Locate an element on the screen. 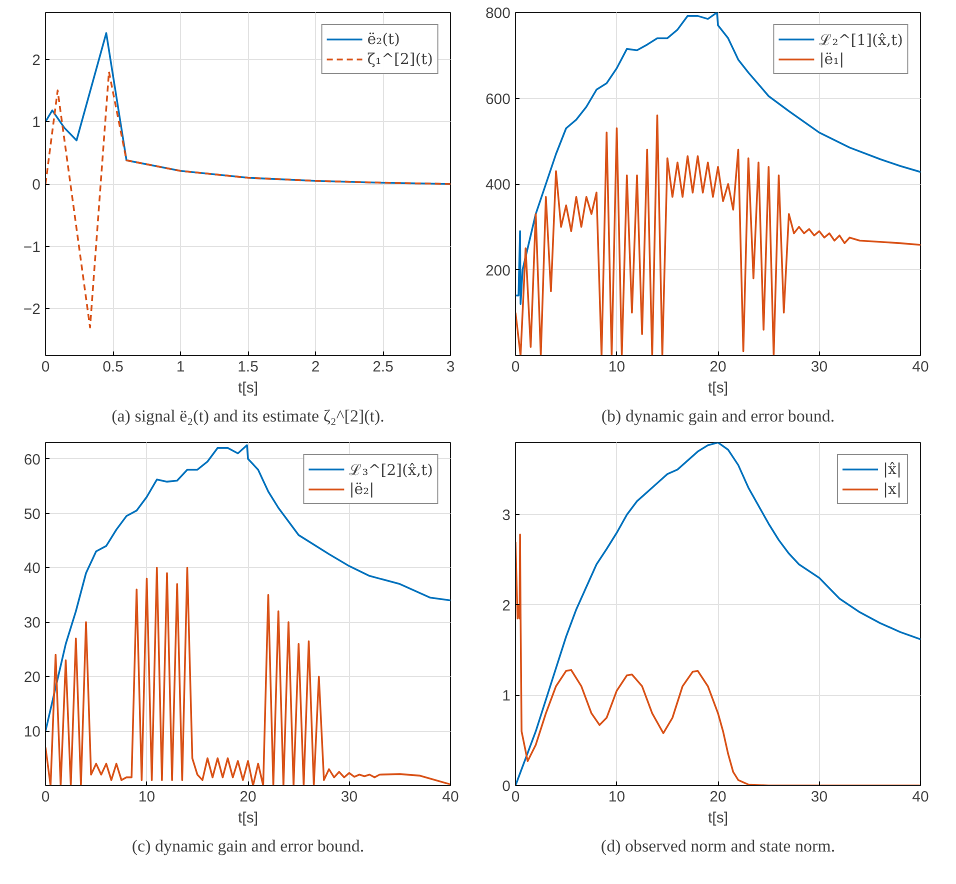 This screenshot has width=956, height=884. text: (b) dynamic gain and error bound. is located at coordinates (718, 416).